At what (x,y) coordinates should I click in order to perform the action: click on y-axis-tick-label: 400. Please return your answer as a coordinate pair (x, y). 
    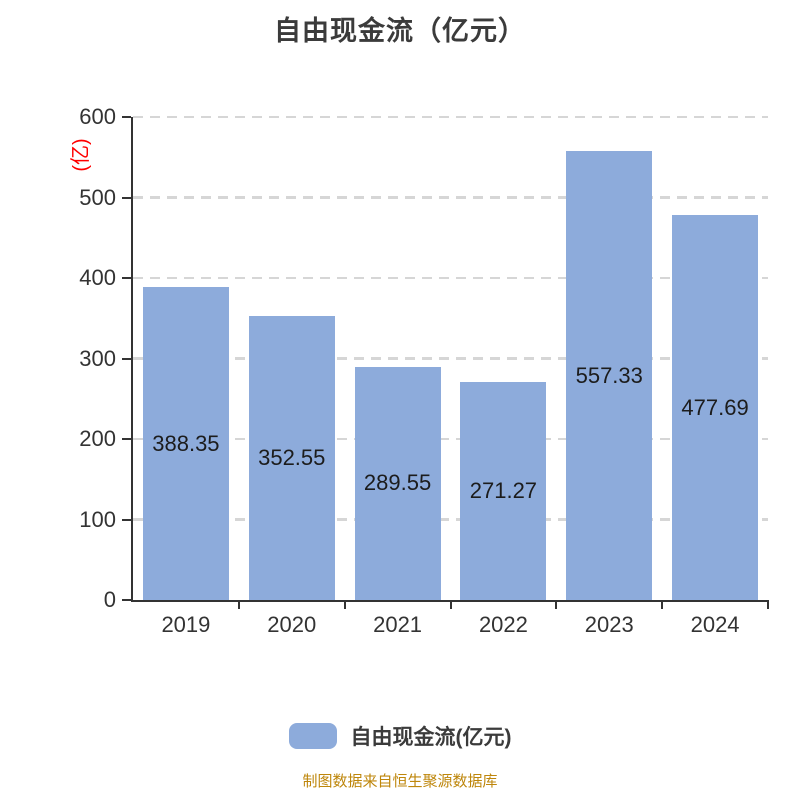
    Looking at the image, I should click on (97, 277).